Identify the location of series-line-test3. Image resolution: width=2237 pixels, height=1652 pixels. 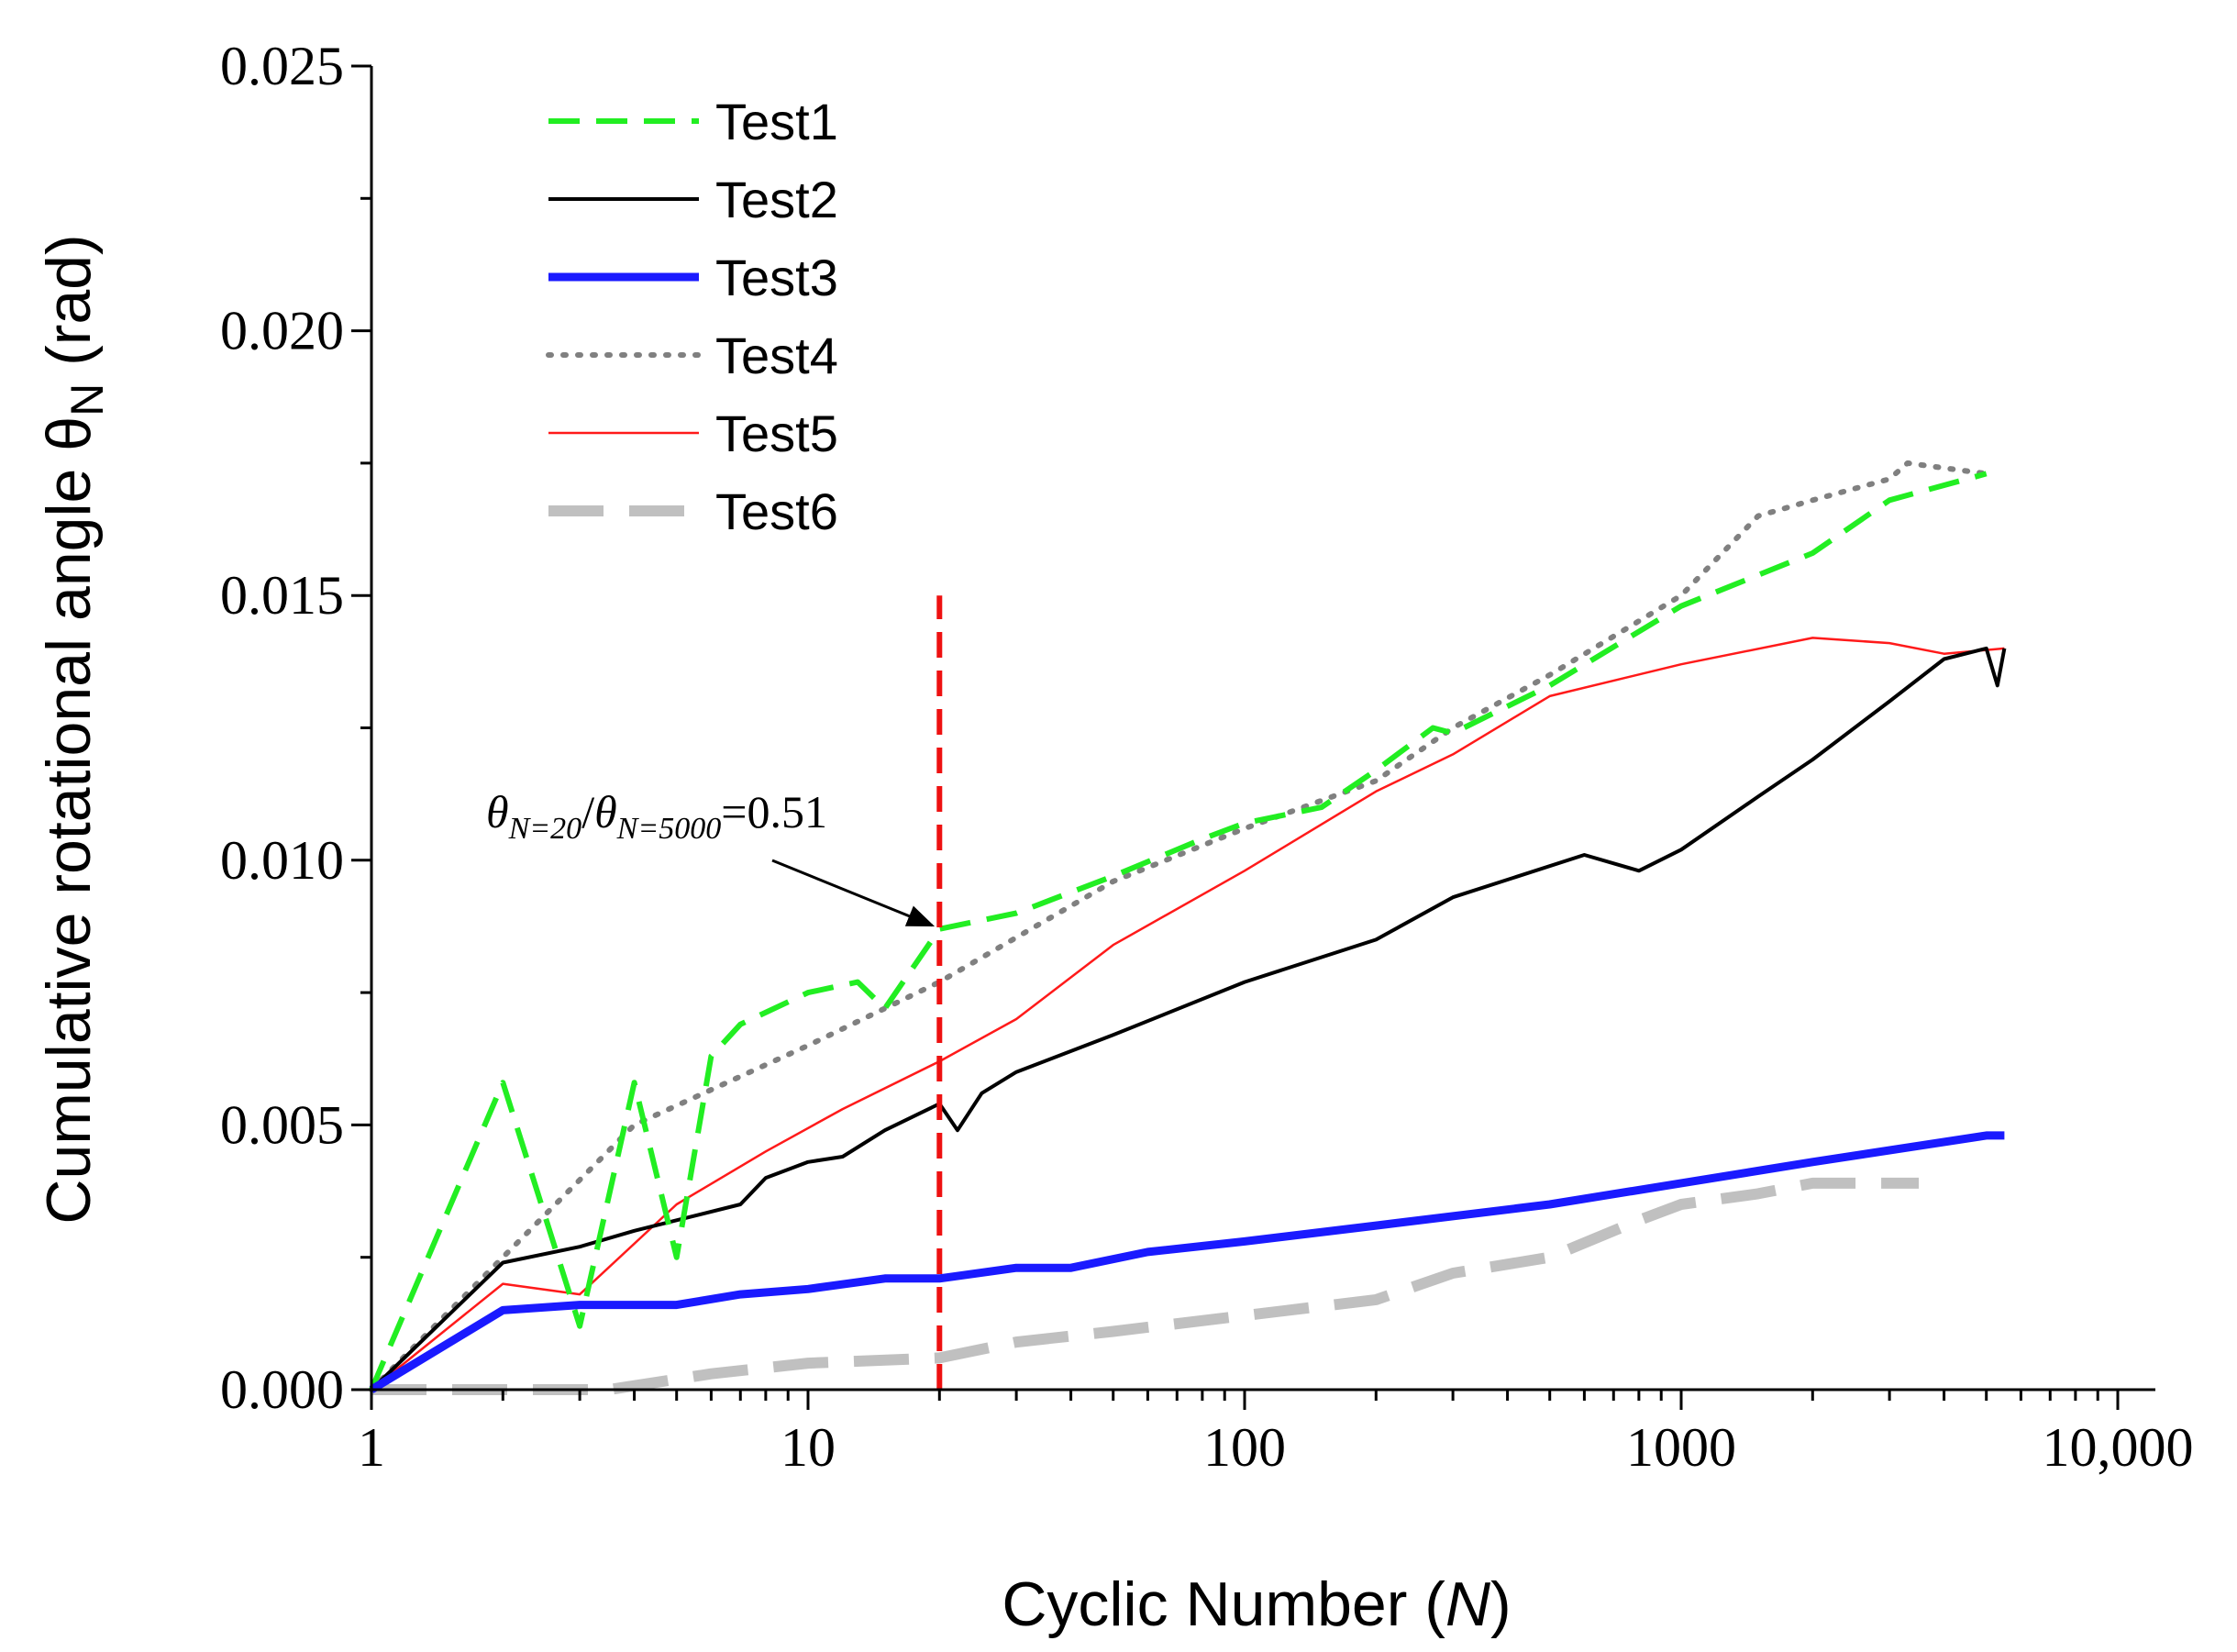
(1187, 1262).